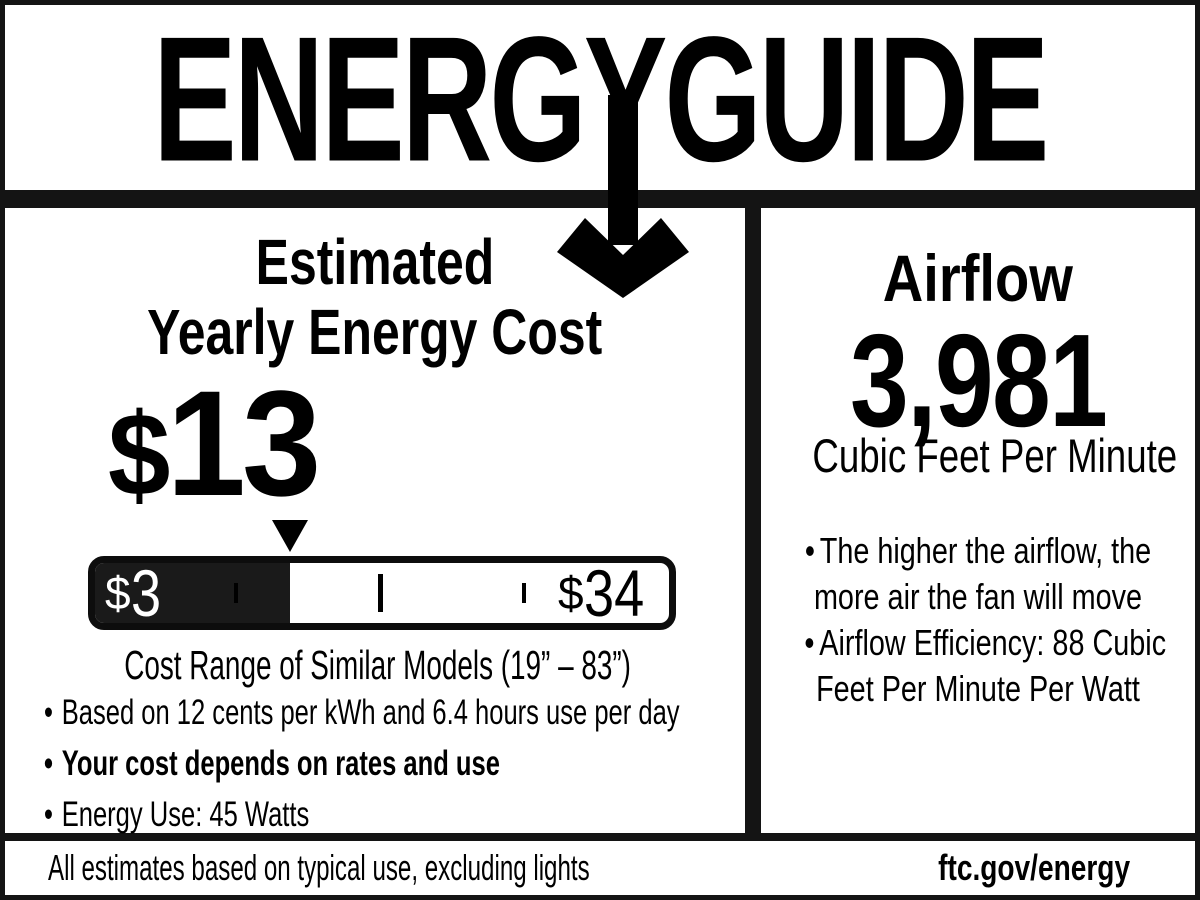 The width and height of the screenshot is (1200, 900). I want to click on estimated-cost-heading-line1: Estimated, so click(375, 262).